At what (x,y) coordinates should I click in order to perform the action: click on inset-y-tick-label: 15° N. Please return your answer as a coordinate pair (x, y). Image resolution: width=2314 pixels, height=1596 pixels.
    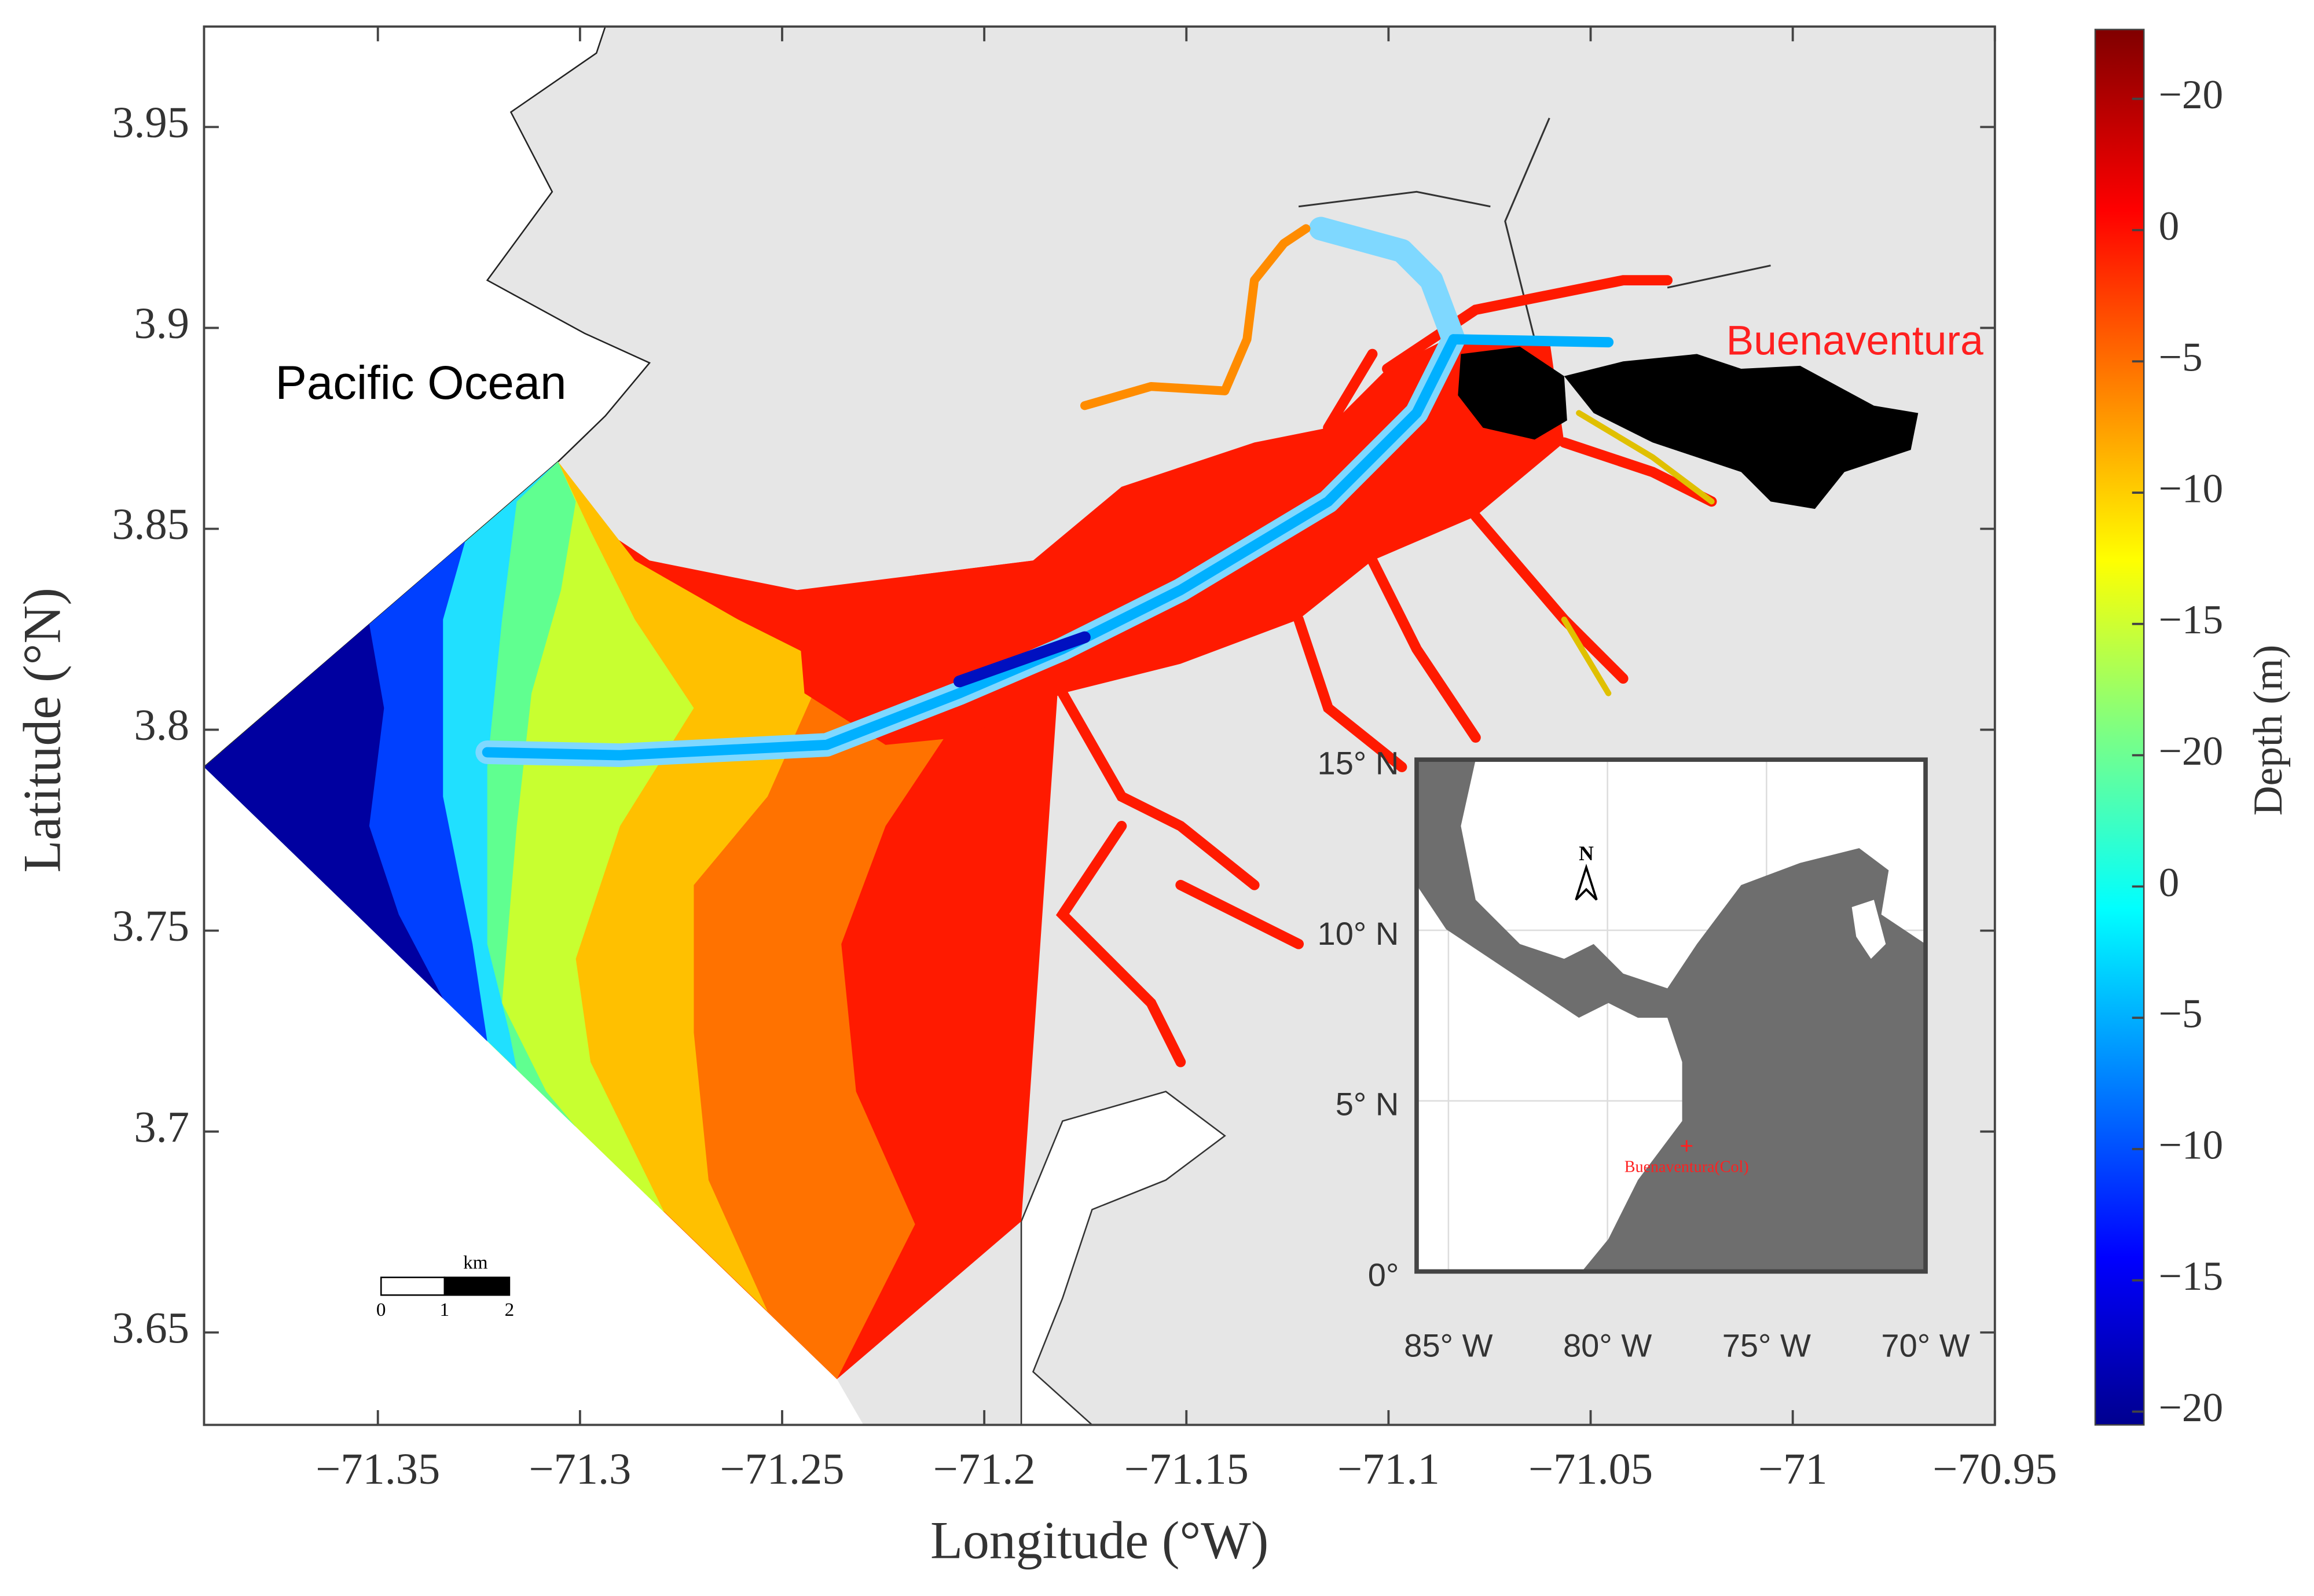
    Looking at the image, I should click on (1358, 762).